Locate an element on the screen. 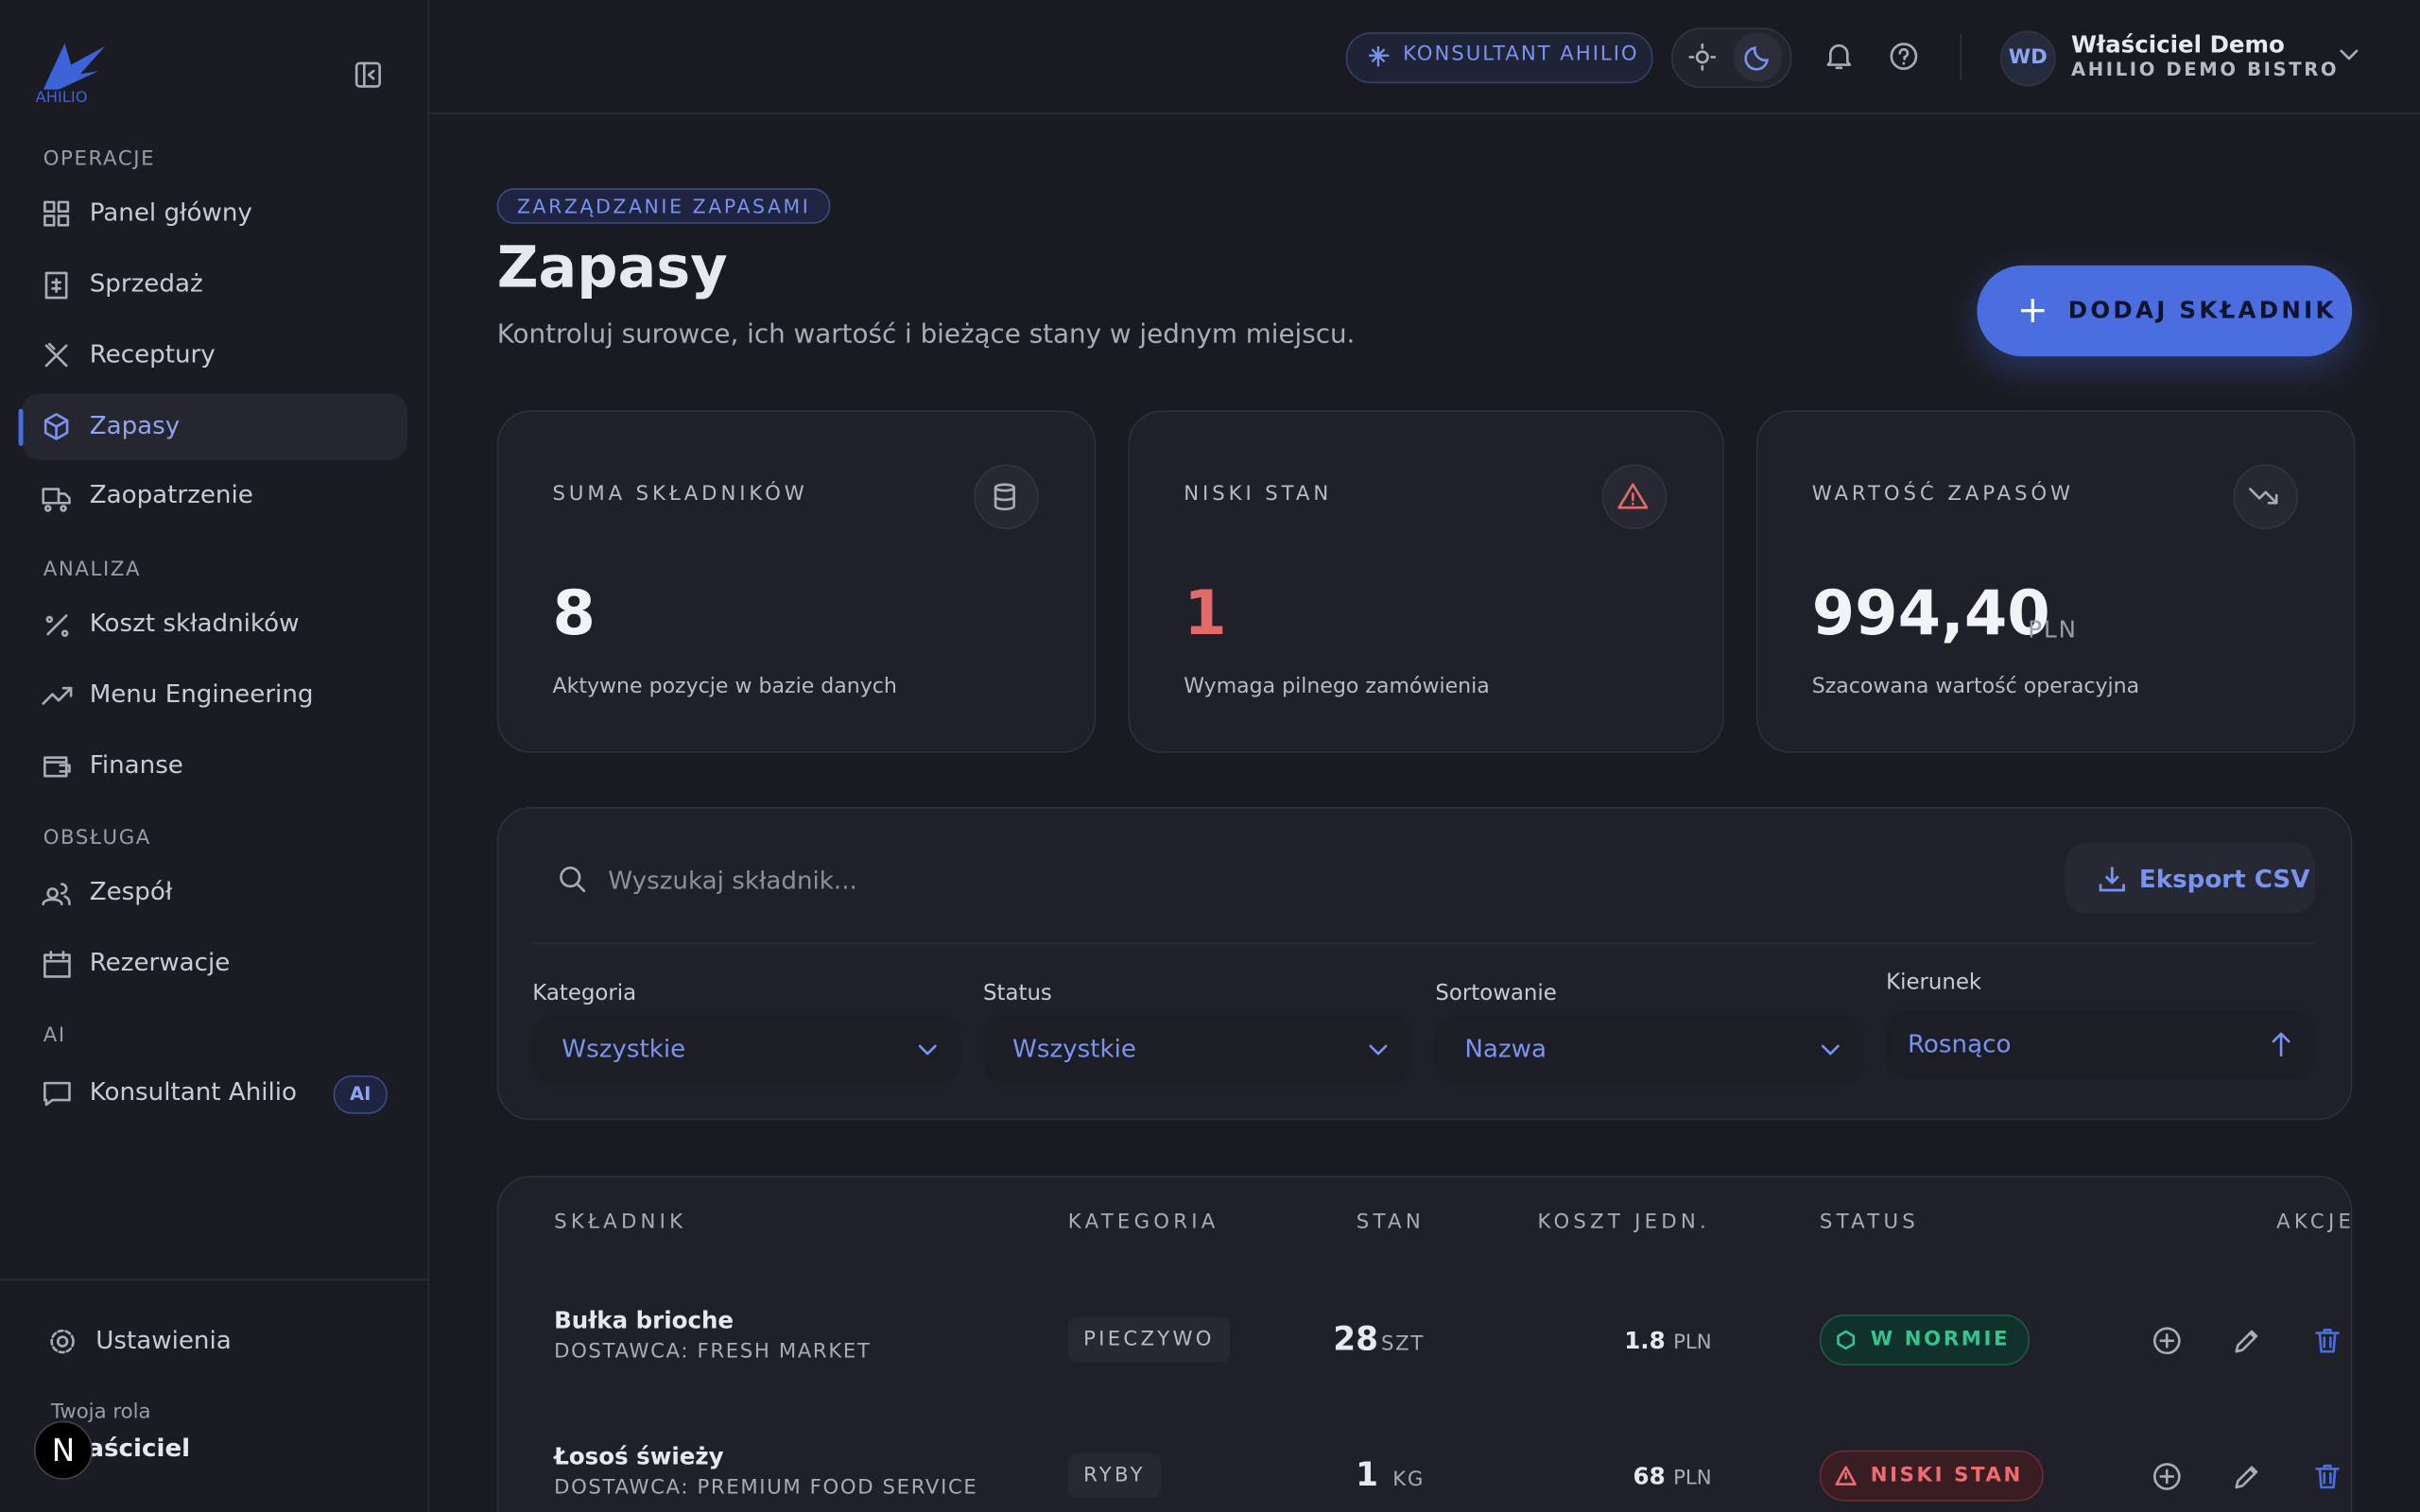 This screenshot has height=1512, width=2420. filter-label: Status is located at coordinates (1018, 993).